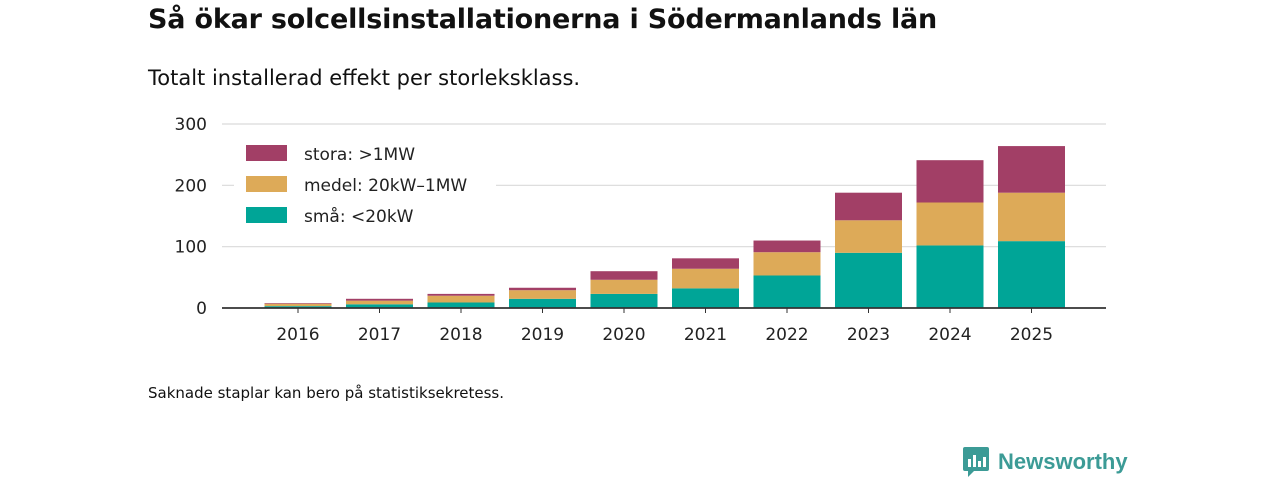 This screenshot has width=1280, height=480. What do you see at coordinates (623, 335) in the screenshot?
I see `x-tick-label: 2020` at bounding box center [623, 335].